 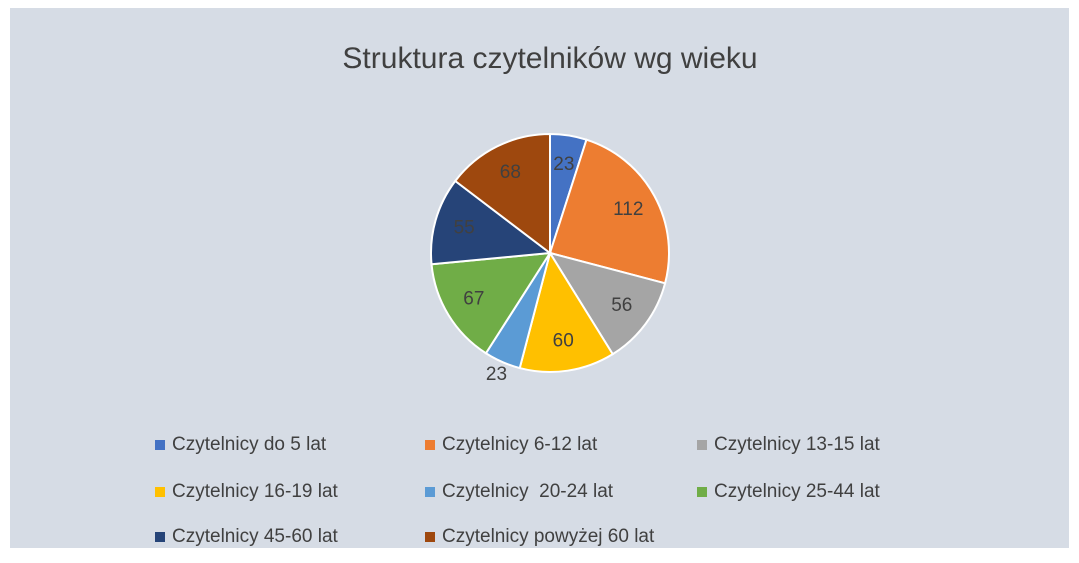 I want to click on legend-label: Czytelnicy 13-15 lat, so click(x=797, y=444).